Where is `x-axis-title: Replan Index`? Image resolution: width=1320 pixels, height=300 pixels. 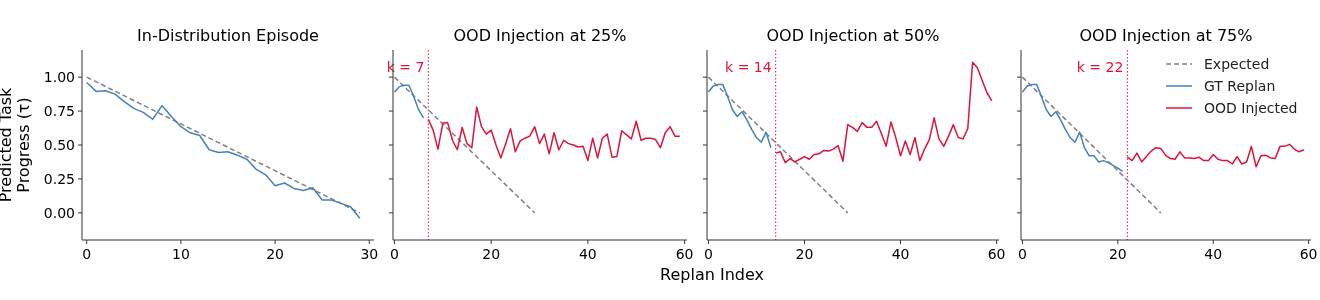 x-axis-title: Replan Index is located at coordinates (712, 274).